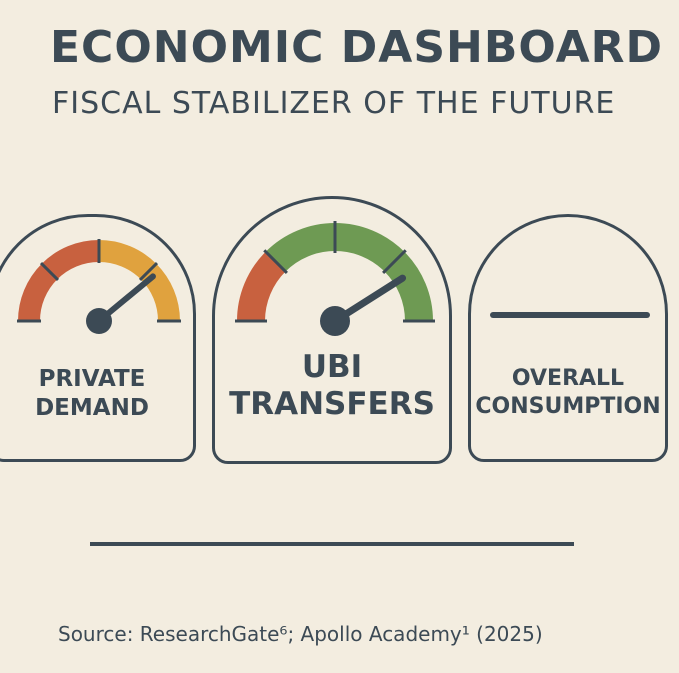 This screenshot has height=673, width=679. What do you see at coordinates (332, 544) in the screenshot?
I see `divider-line` at bounding box center [332, 544].